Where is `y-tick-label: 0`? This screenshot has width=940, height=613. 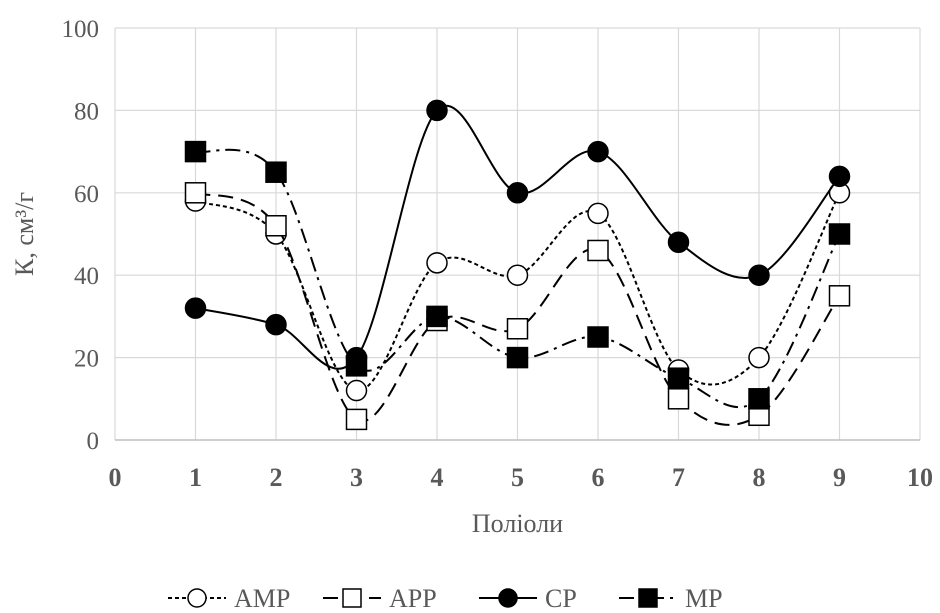
y-tick-label: 0 is located at coordinates (93, 441).